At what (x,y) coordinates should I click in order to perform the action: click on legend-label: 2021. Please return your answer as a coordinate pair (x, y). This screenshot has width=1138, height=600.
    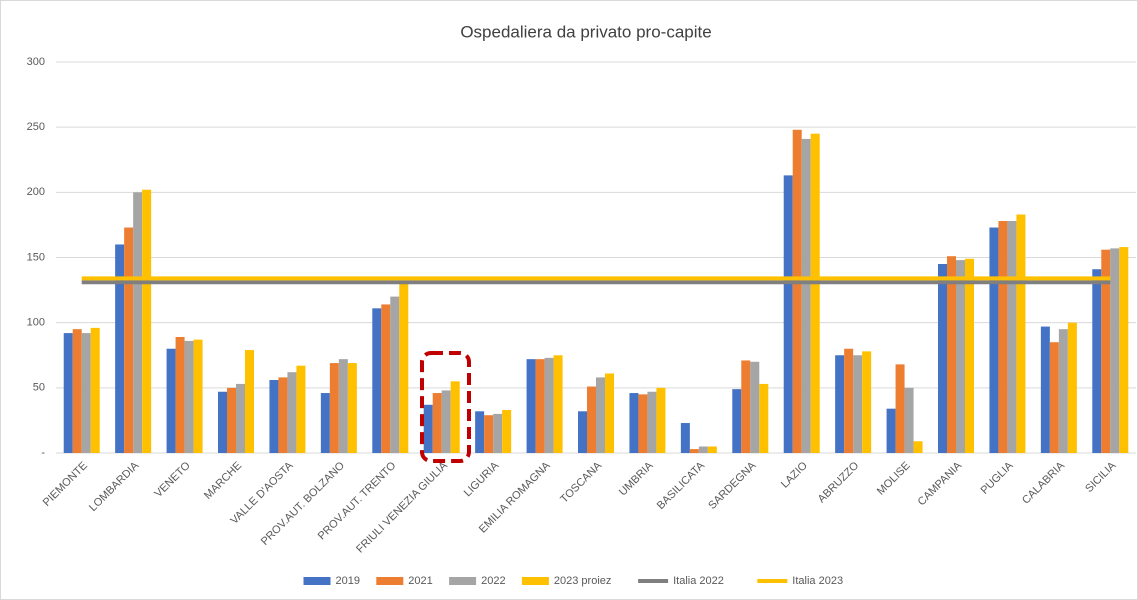
    Looking at the image, I should click on (420, 581).